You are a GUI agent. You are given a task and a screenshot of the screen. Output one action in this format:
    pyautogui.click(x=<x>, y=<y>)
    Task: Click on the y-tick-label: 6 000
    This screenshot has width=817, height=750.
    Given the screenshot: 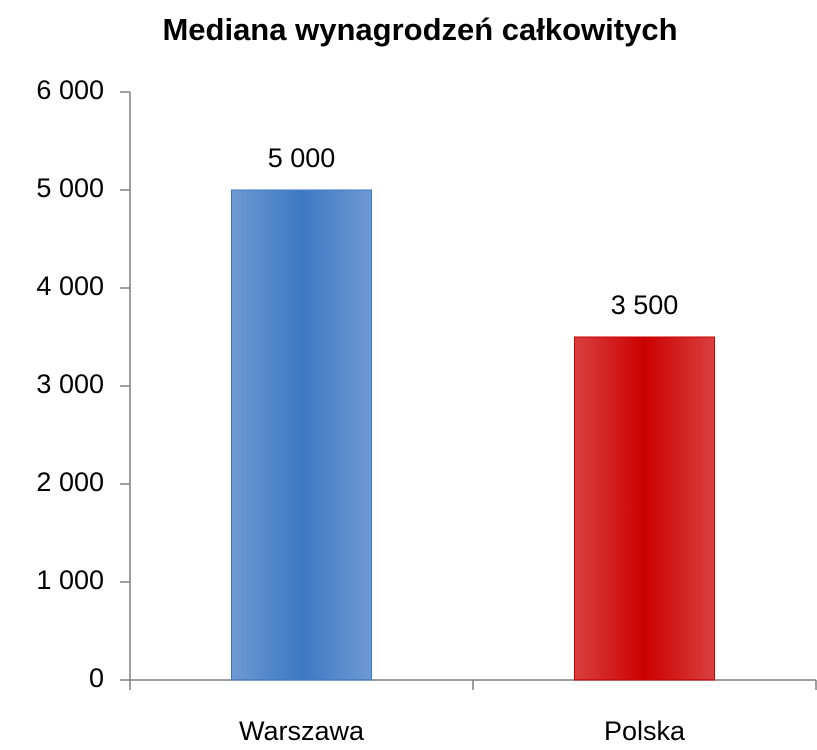 What is the action you would take?
    pyautogui.click(x=70, y=90)
    